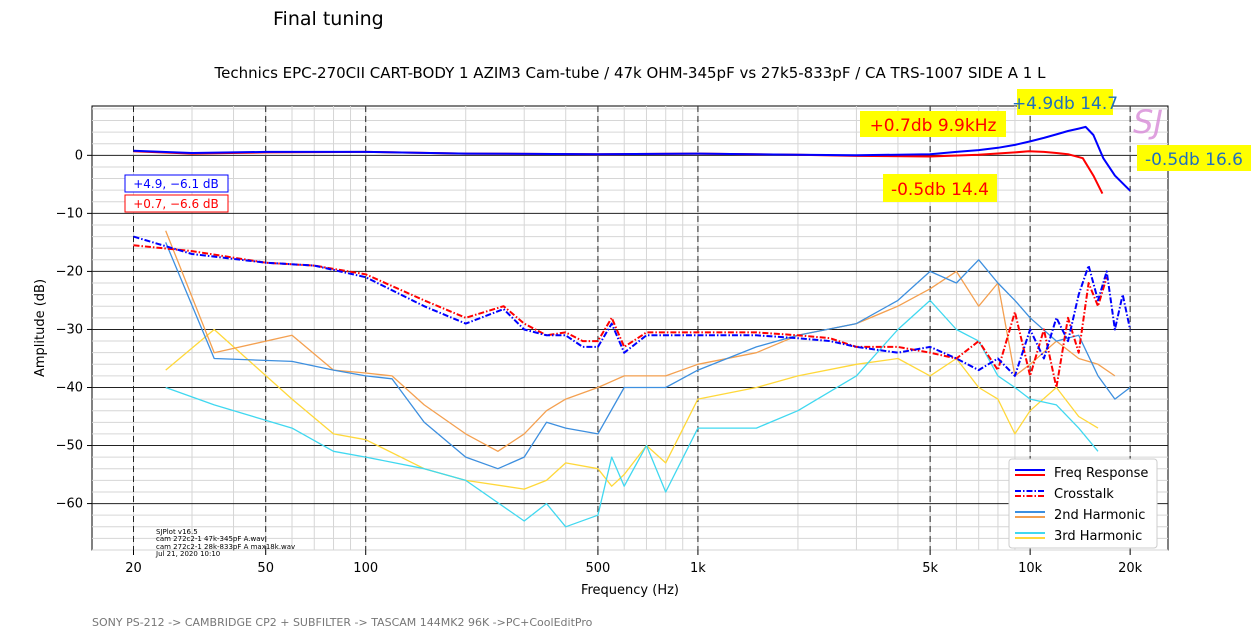 This screenshot has width=1252, height=633. I want to click on y-tick-label: −60, so click(69, 504).